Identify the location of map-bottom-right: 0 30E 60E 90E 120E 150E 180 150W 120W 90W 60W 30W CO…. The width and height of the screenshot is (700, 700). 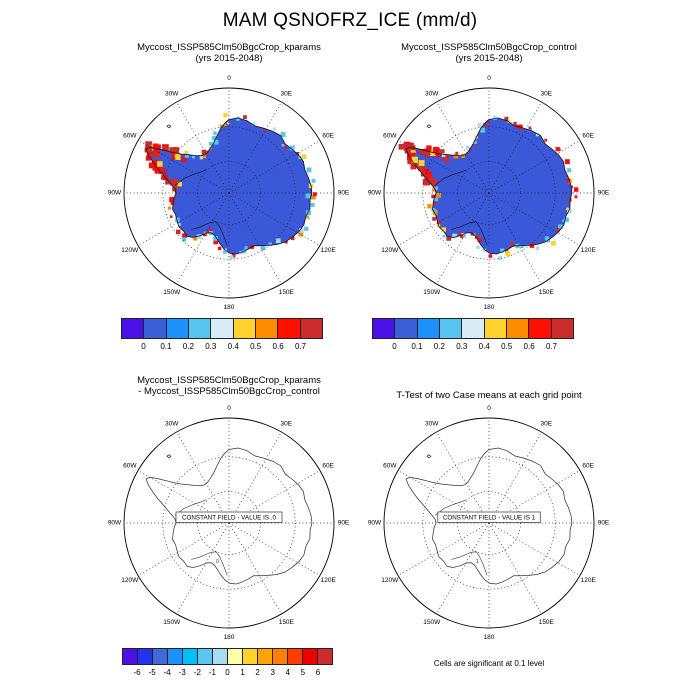
(489, 523).